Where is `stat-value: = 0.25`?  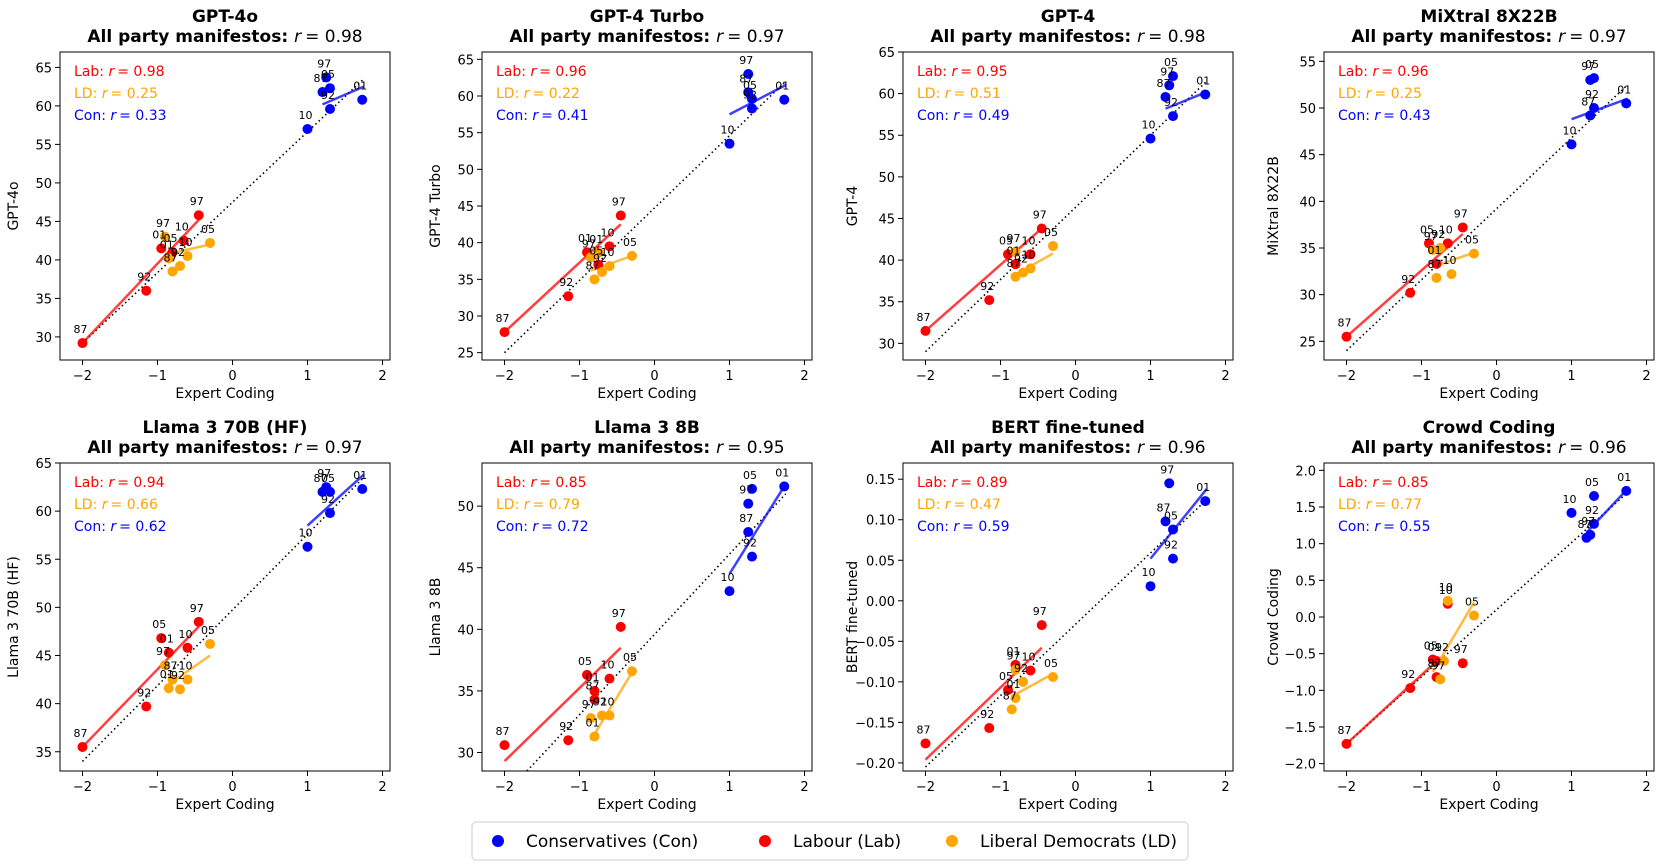
stat-value: = 0.25 is located at coordinates (134, 94).